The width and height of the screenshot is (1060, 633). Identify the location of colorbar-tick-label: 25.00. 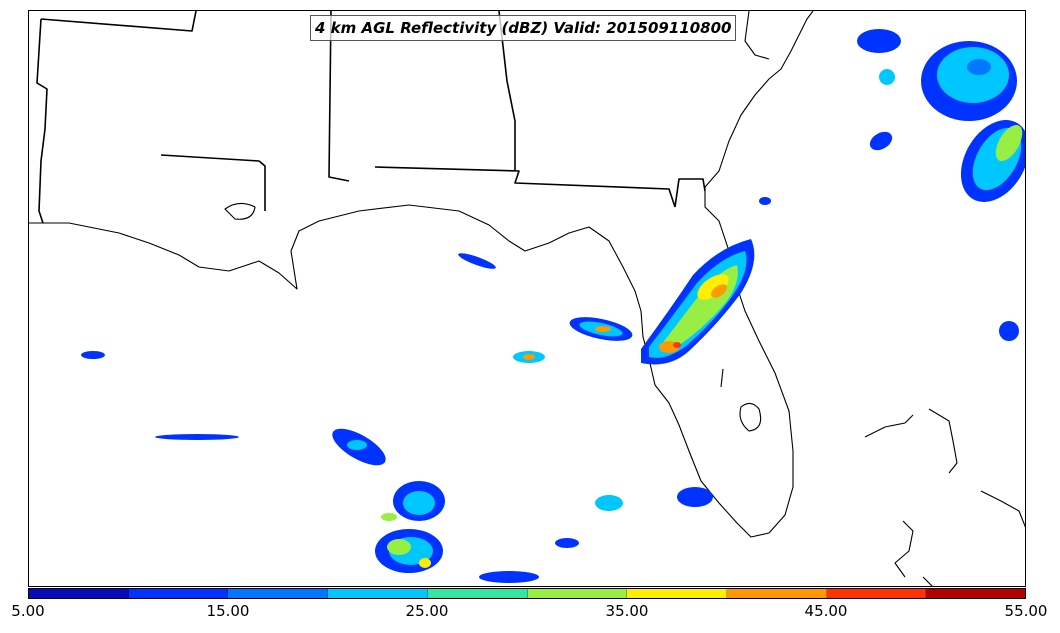
(427, 611).